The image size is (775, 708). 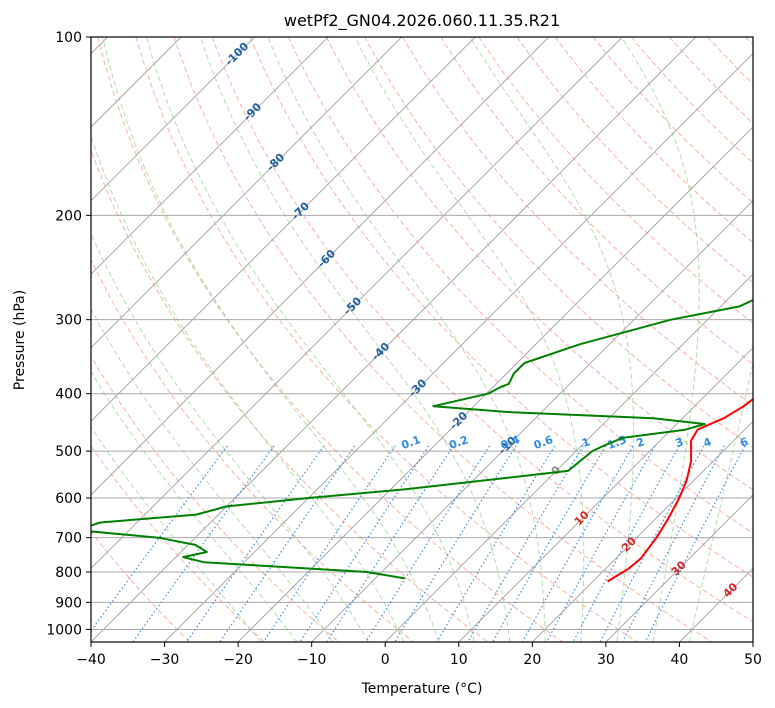 I want to click on mixing-ratio-label: 8, so click(x=771, y=442).